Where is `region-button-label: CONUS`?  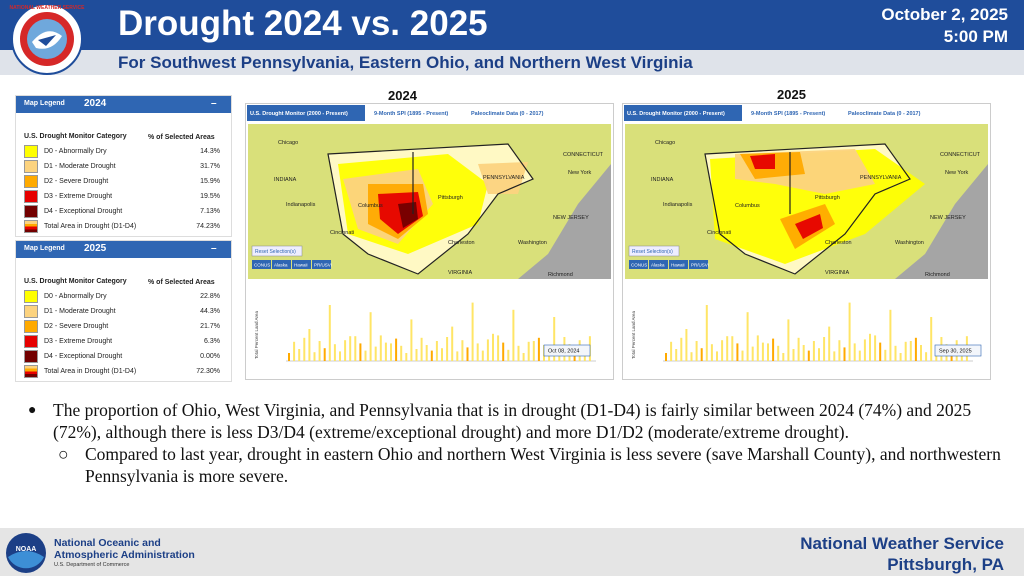 region-button-label: CONUS is located at coordinates (639, 265).